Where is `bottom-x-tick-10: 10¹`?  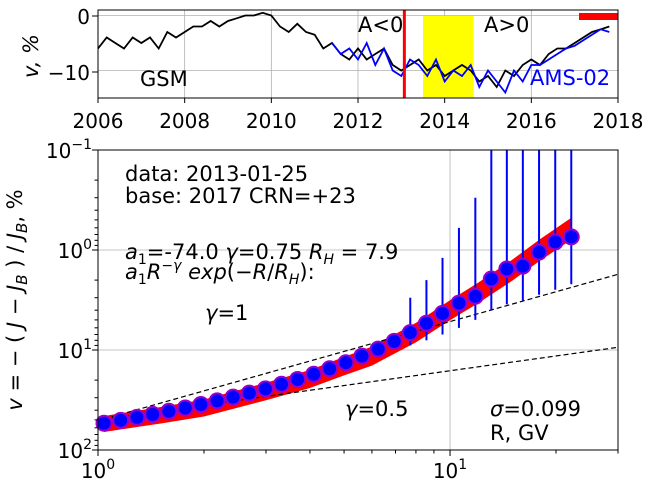
bottom-x-tick-10: 10¹ is located at coordinates (450, 470).